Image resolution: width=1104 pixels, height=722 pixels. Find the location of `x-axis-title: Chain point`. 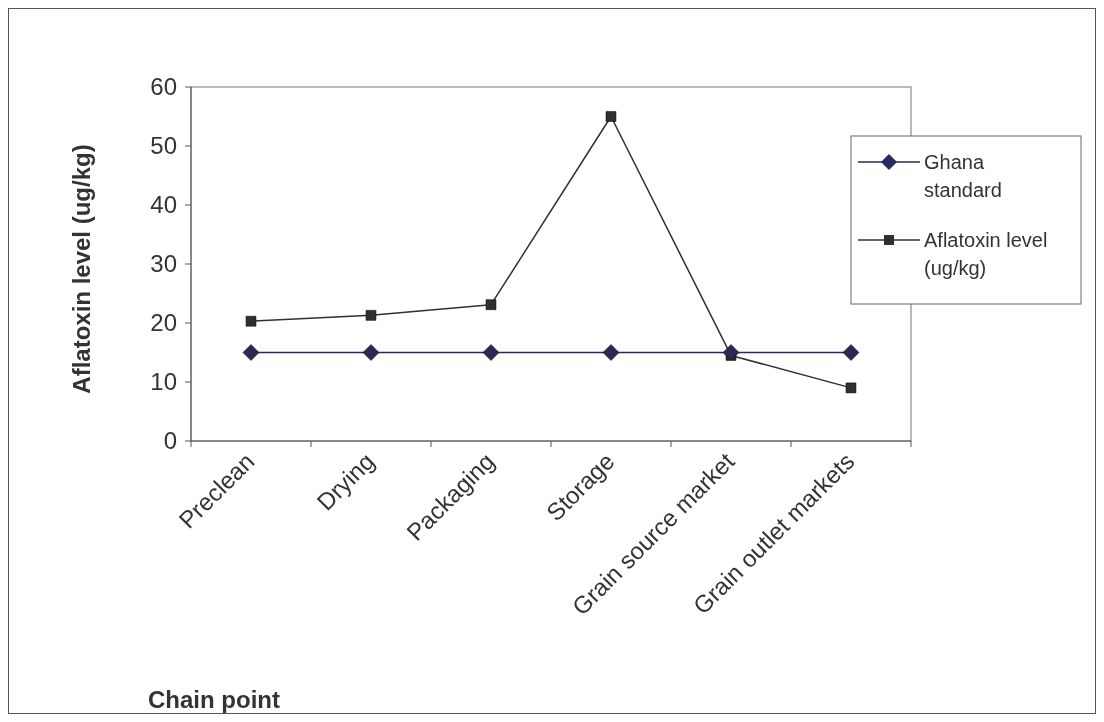

x-axis-title: Chain point is located at coordinates (214, 699).